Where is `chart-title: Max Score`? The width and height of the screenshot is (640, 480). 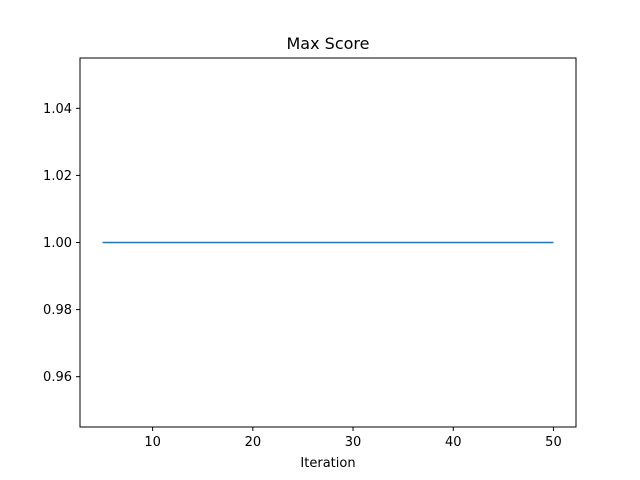 chart-title: Max Score is located at coordinates (328, 43).